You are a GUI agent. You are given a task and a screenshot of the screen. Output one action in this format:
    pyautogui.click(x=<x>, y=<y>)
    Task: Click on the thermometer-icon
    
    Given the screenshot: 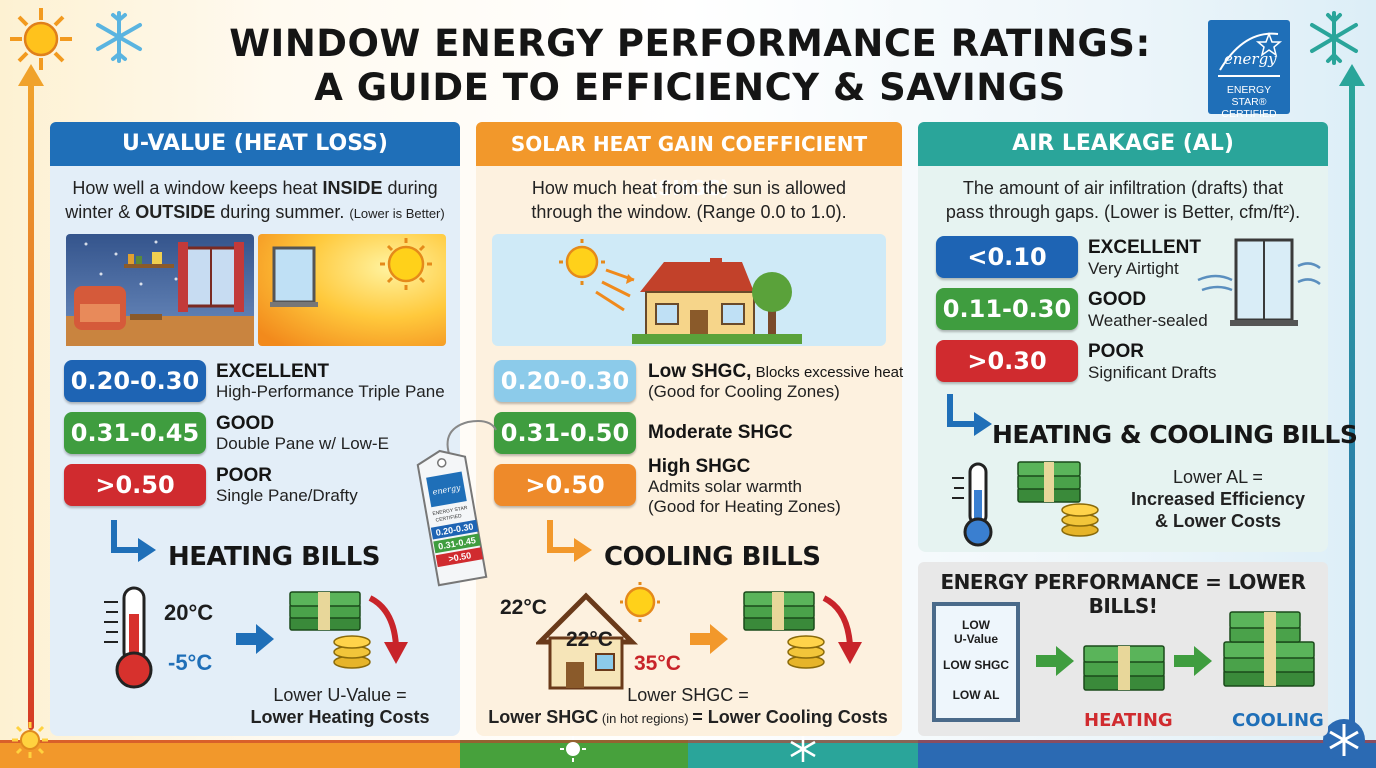 What is the action you would take?
    pyautogui.click(x=128, y=637)
    